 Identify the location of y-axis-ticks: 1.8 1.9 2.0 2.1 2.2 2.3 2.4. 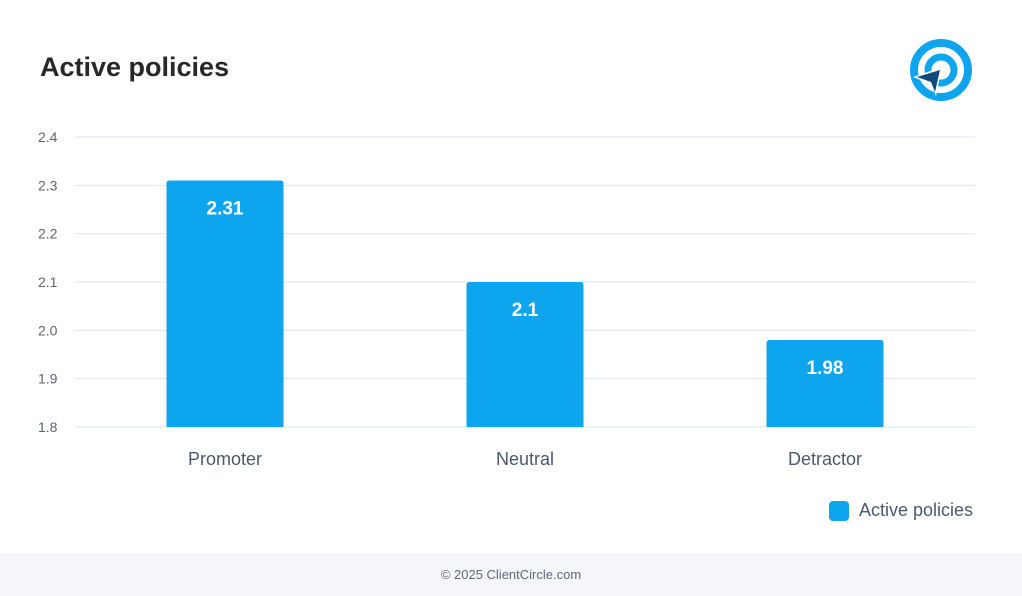
(48, 282).